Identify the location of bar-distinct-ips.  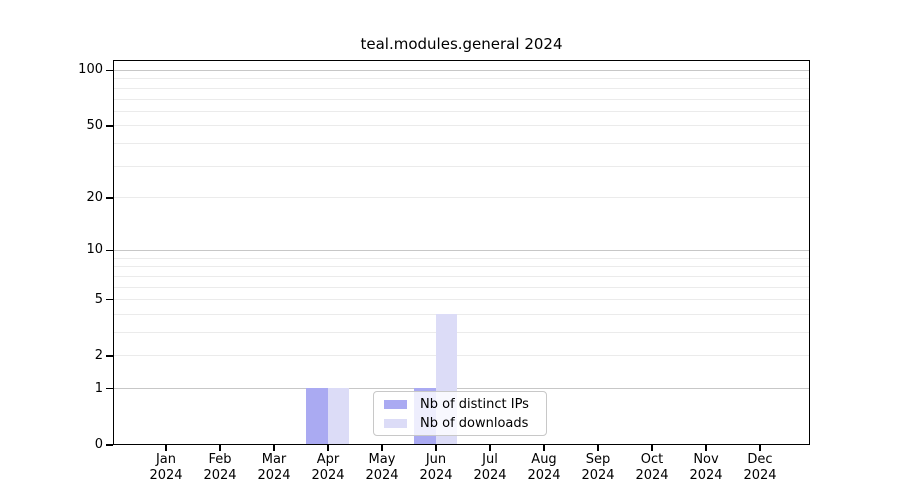
(317, 416).